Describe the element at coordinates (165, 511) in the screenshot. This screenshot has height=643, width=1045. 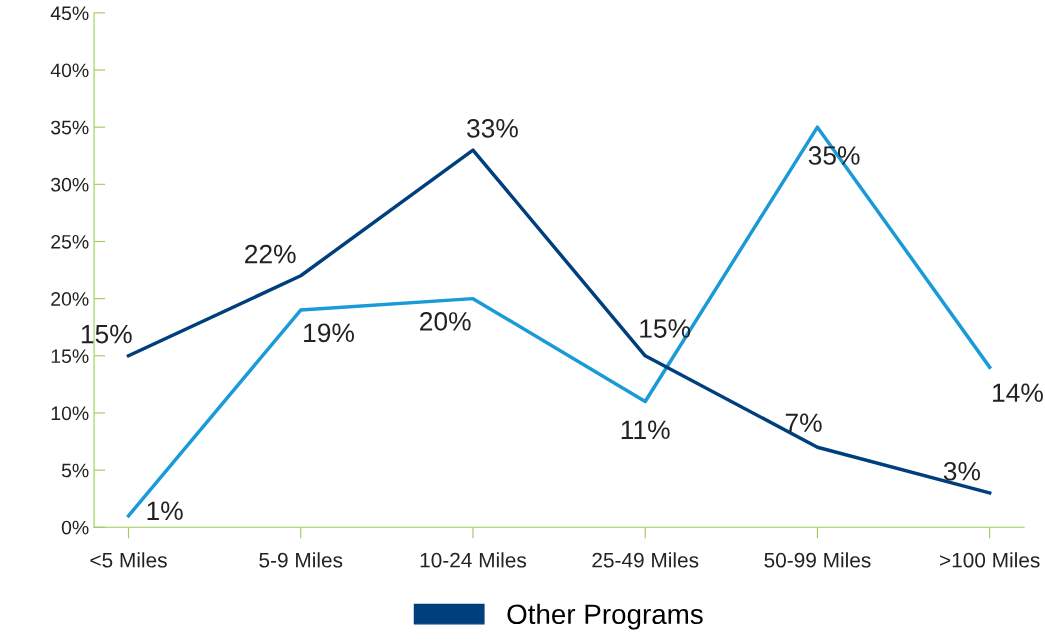
I see `text: 1%` at that location.